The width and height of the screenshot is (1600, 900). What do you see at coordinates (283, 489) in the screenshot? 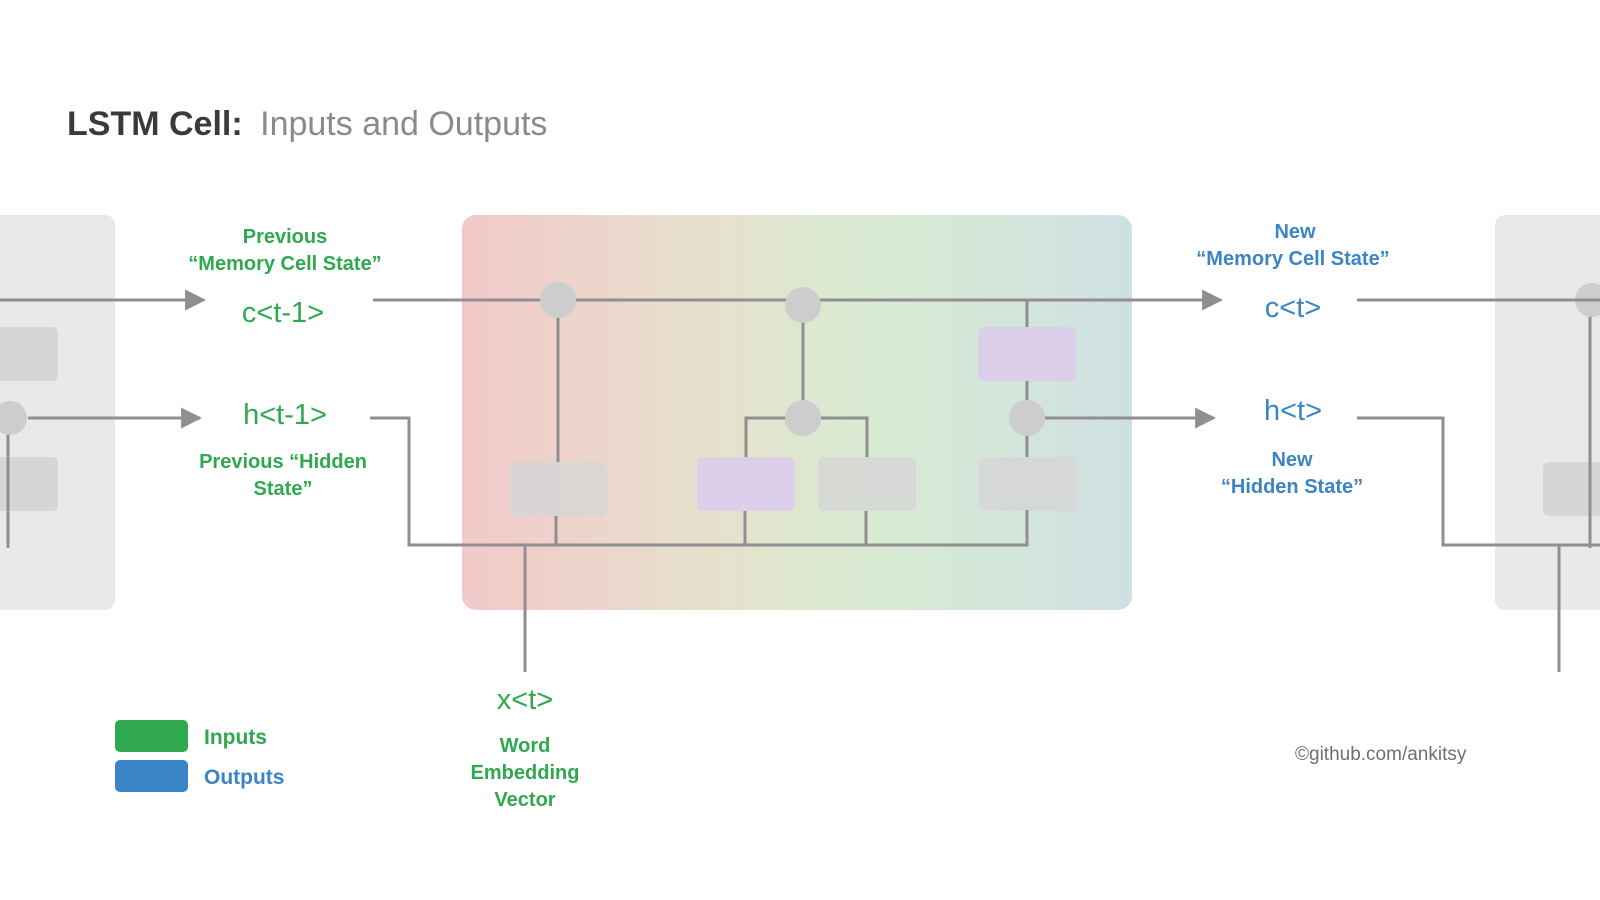
I see `prev-hidden-label-2: State”` at bounding box center [283, 489].